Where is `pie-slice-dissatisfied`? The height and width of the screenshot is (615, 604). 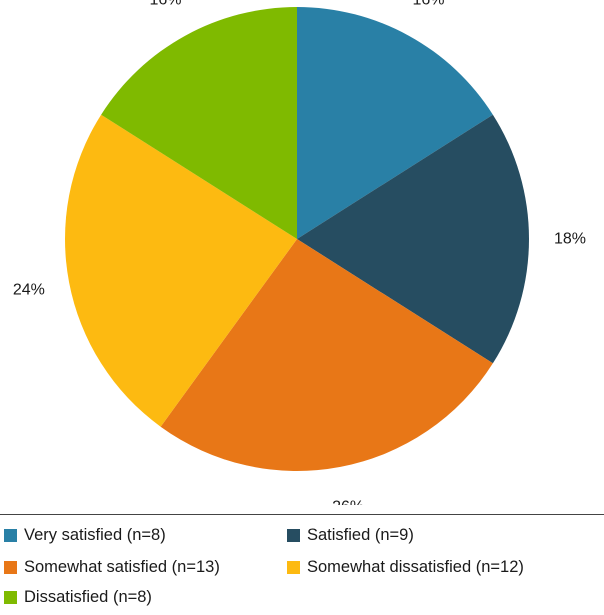 pie-slice-dissatisfied is located at coordinates (199, 123).